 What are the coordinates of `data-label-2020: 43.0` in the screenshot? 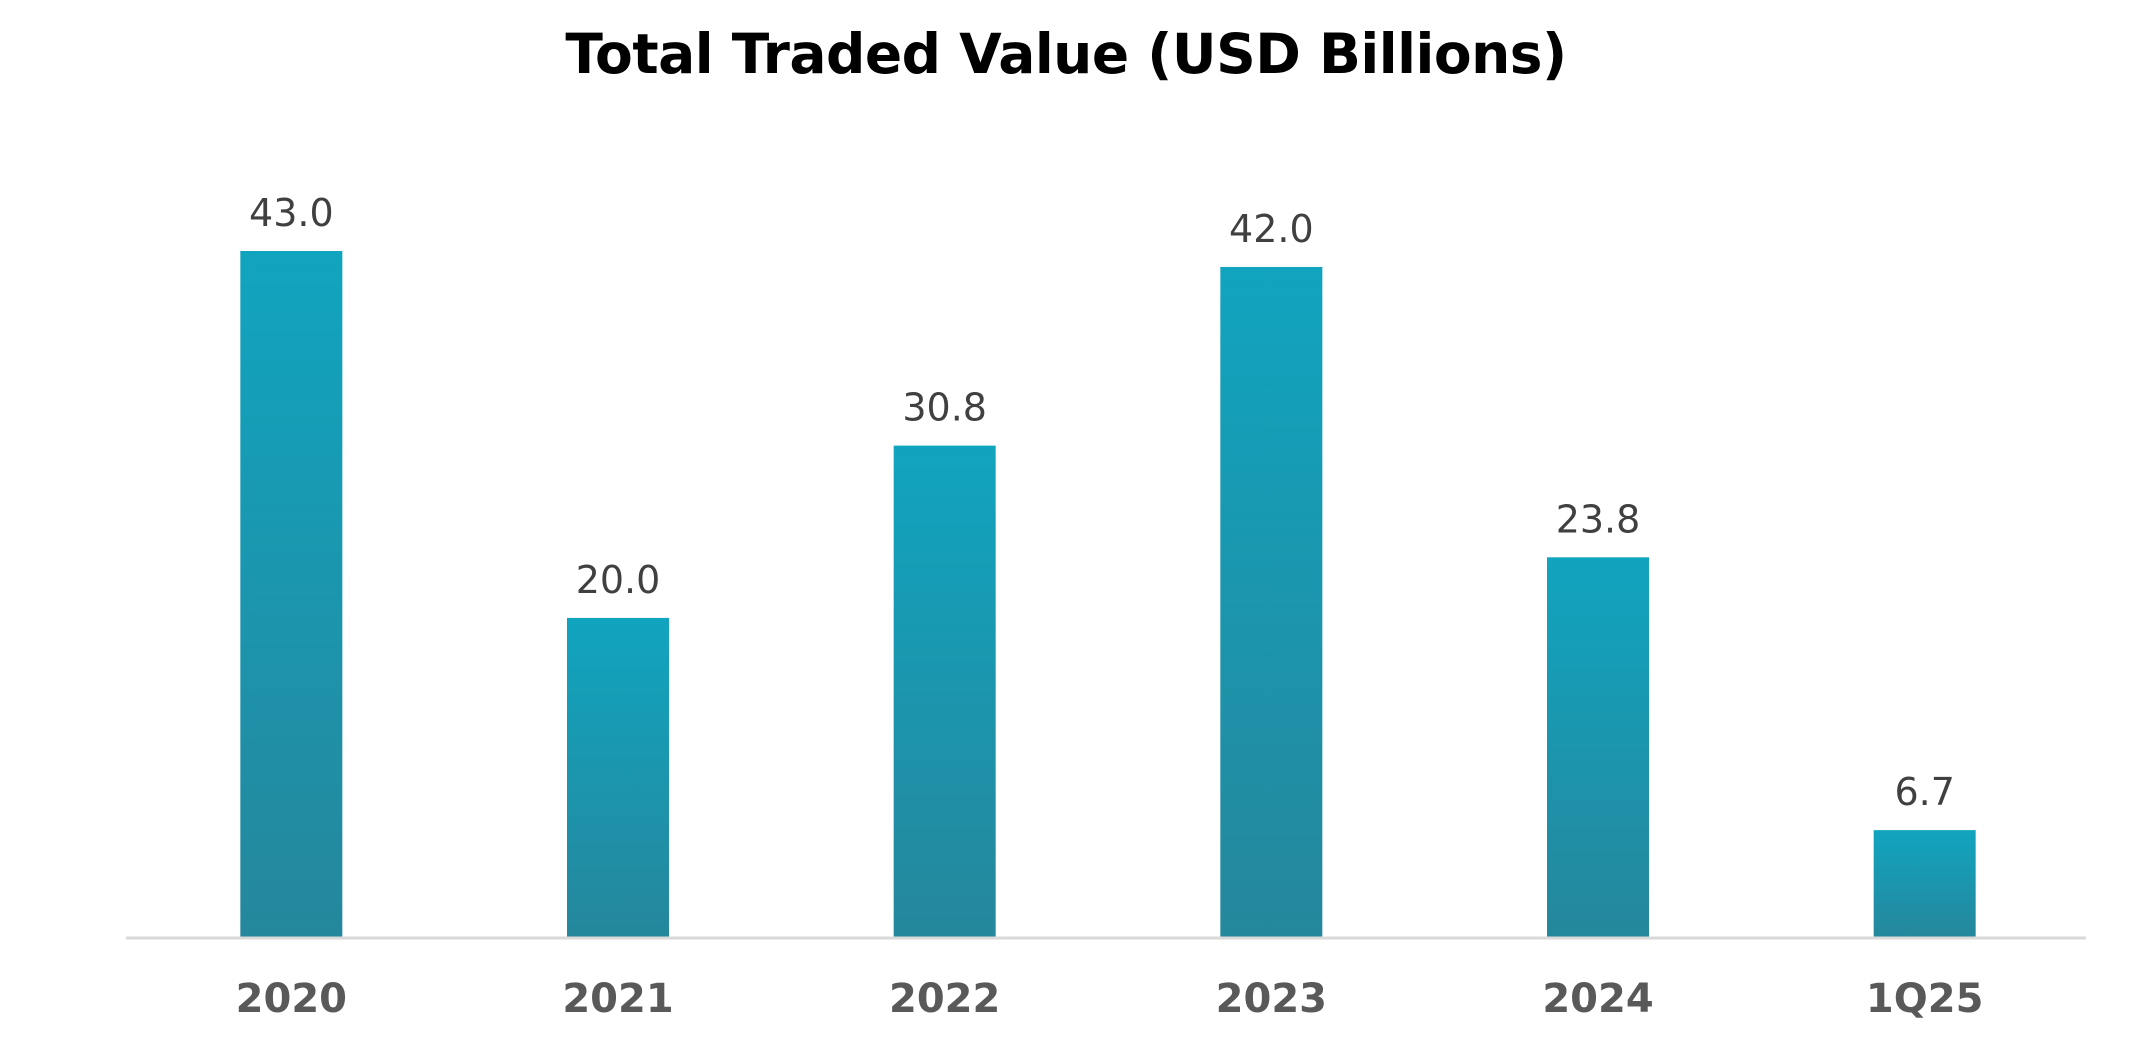 It's located at (291, 213).